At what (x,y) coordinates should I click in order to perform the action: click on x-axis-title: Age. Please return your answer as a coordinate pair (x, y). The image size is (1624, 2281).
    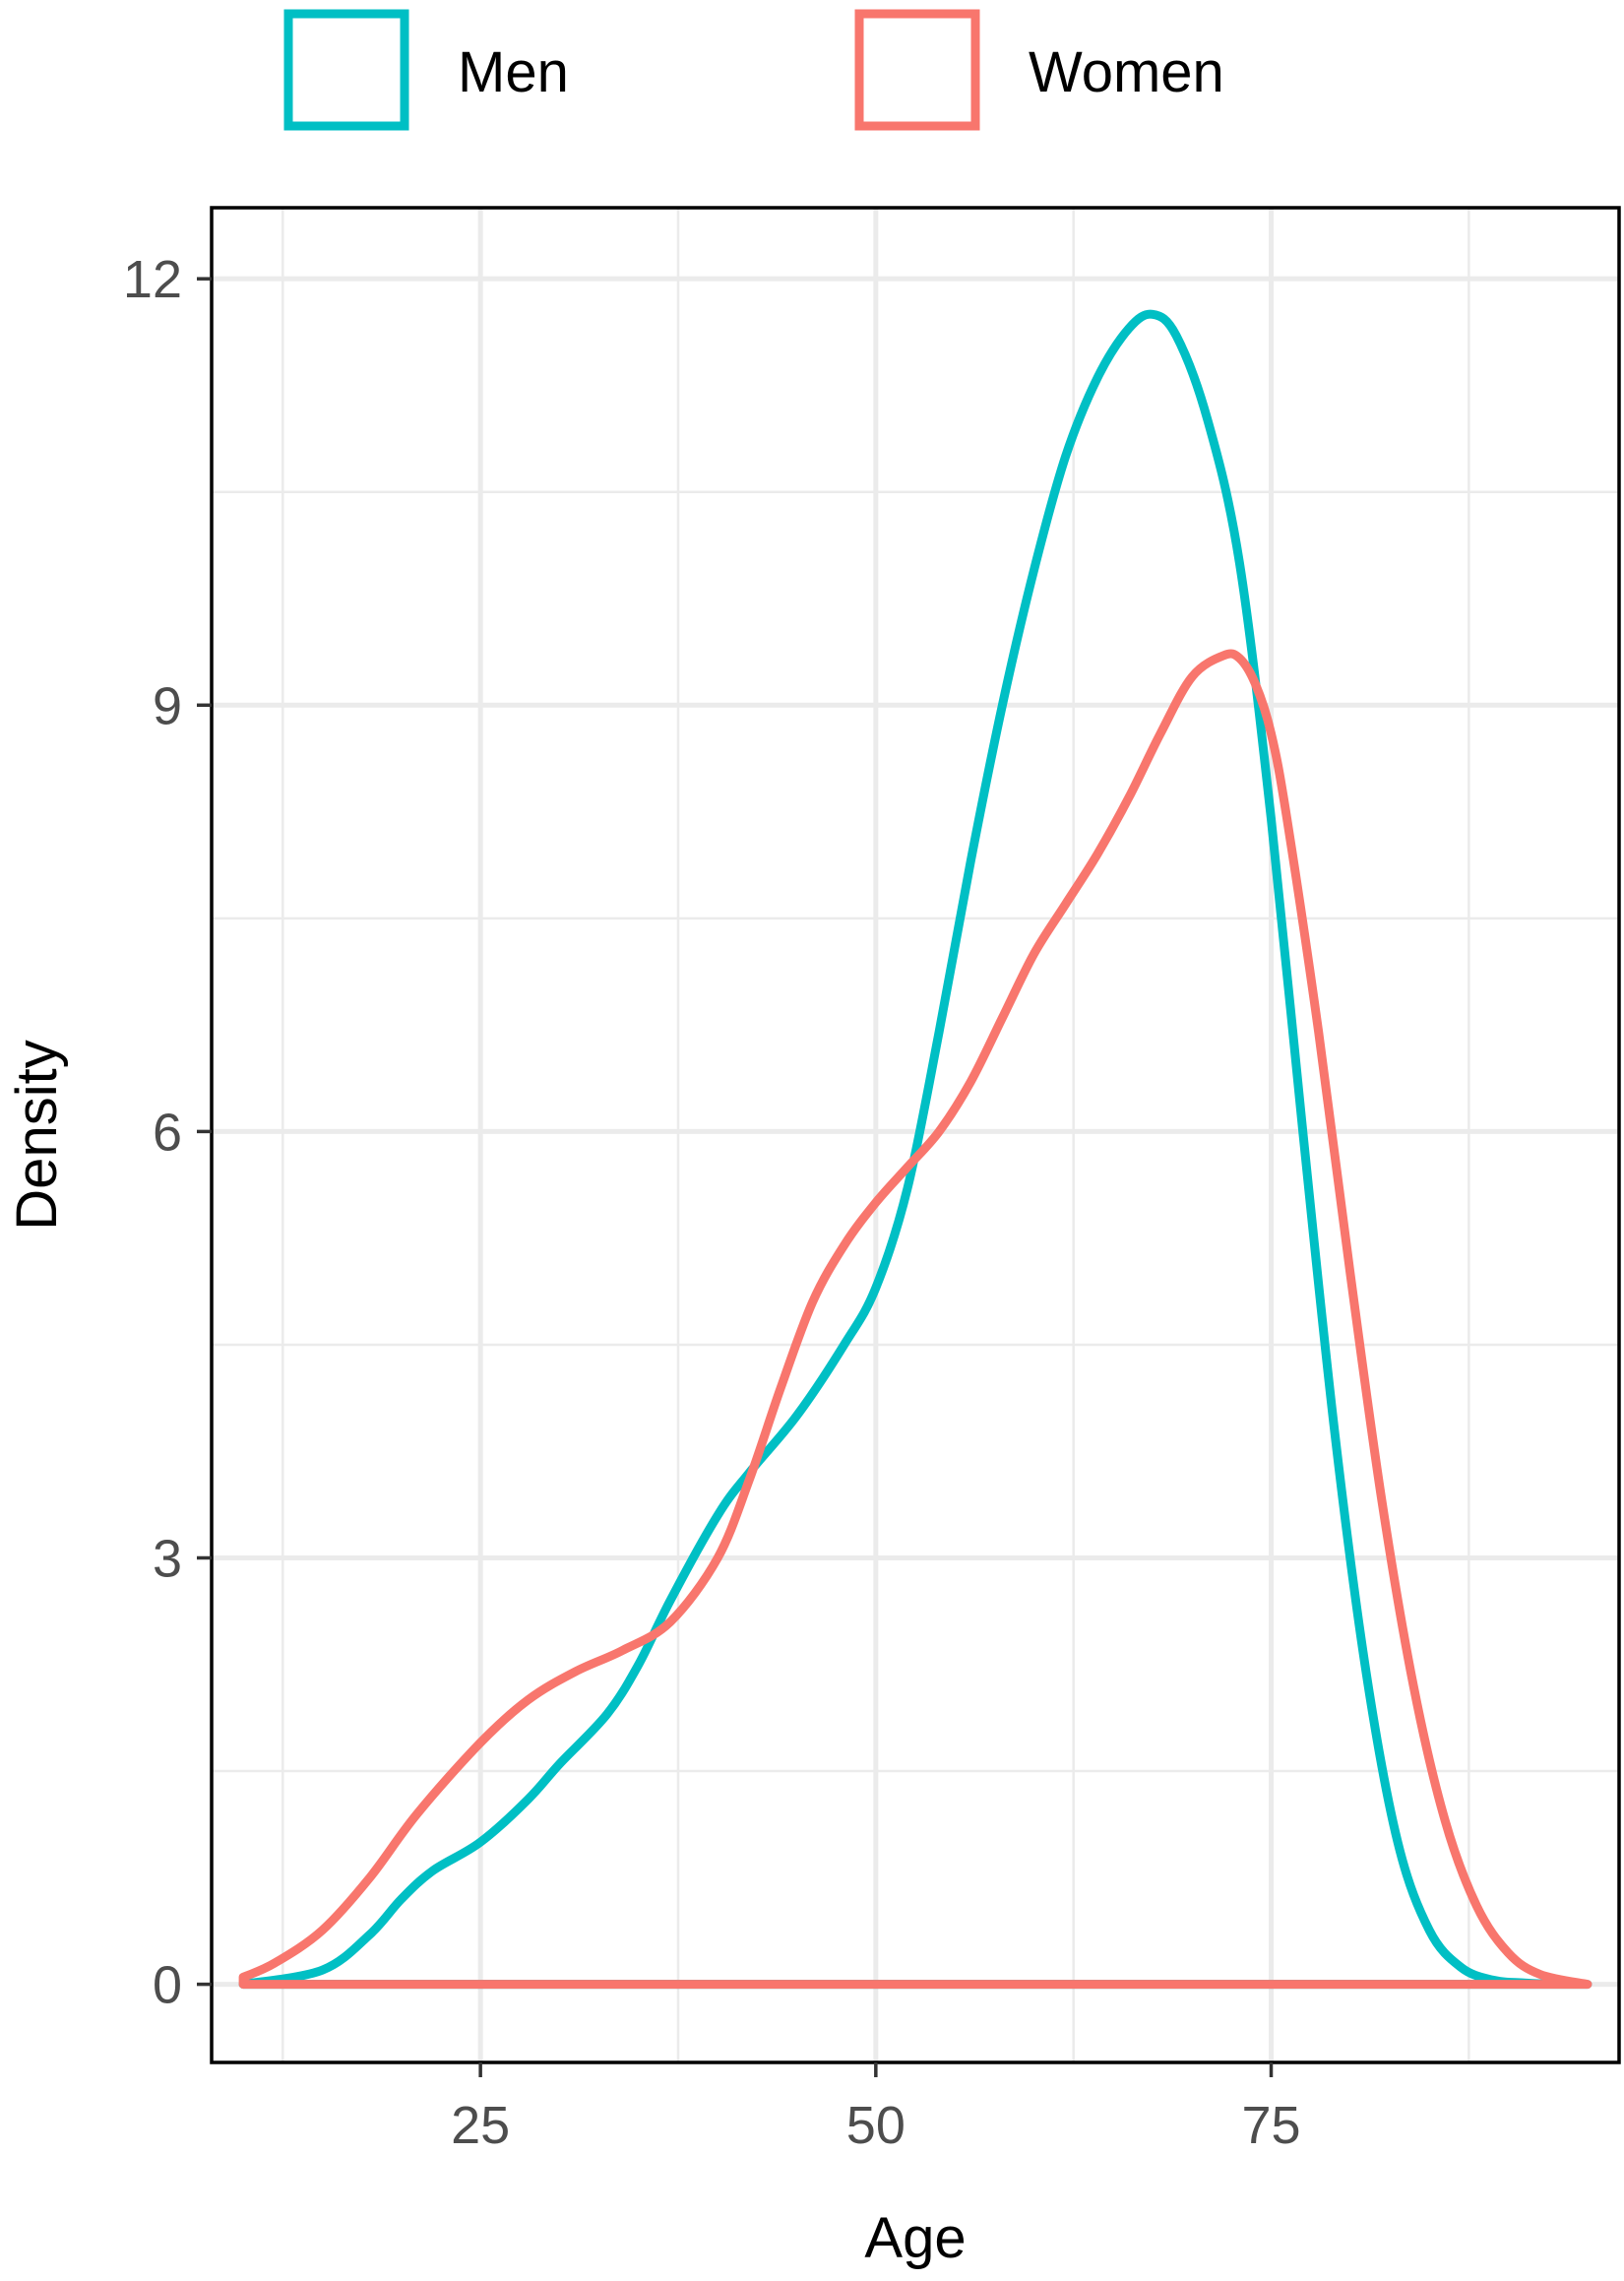
    Looking at the image, I should click on (915, 2238).